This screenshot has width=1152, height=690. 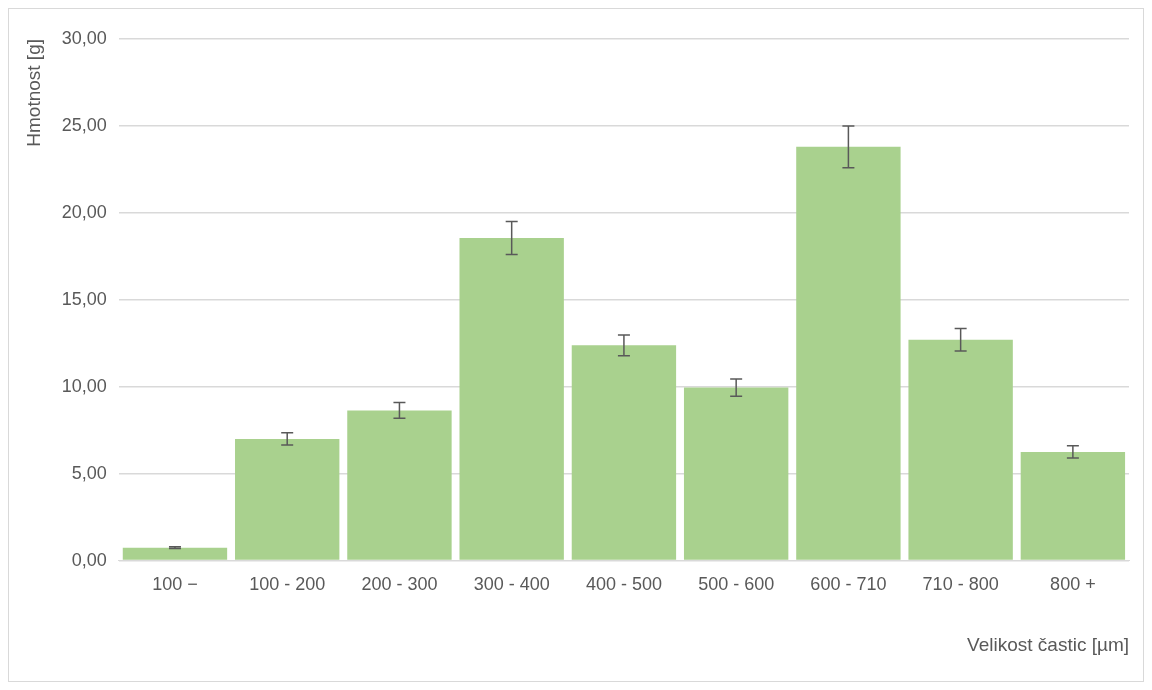 I want to click on x-tick-label: 710 - 800, so click(x=960, y=584).